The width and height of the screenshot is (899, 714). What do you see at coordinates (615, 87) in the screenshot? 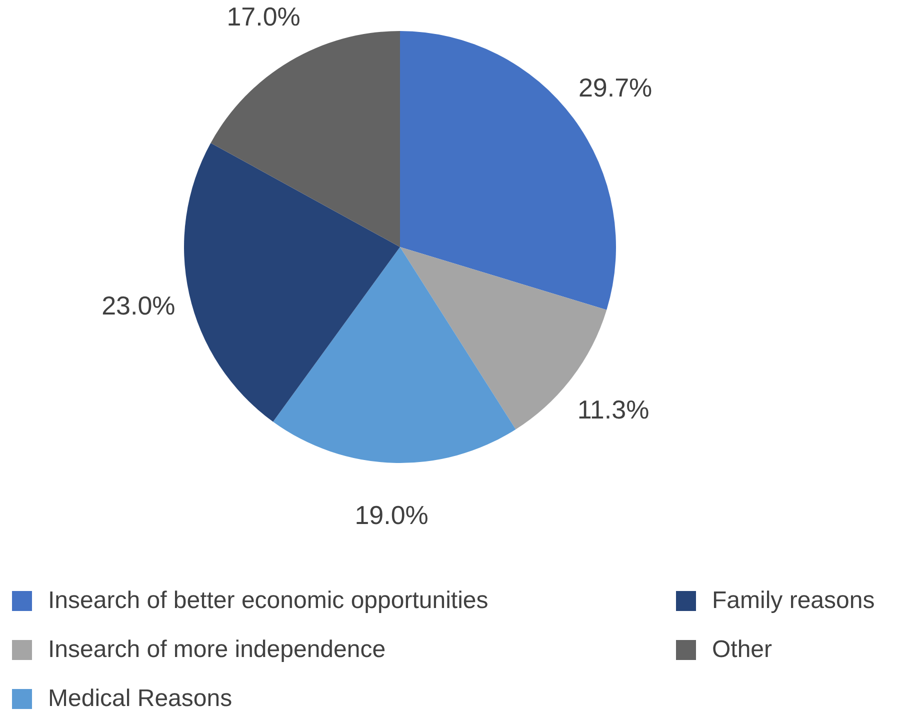
I see `data-label: 29.7%` at bounding box center [615, 87].